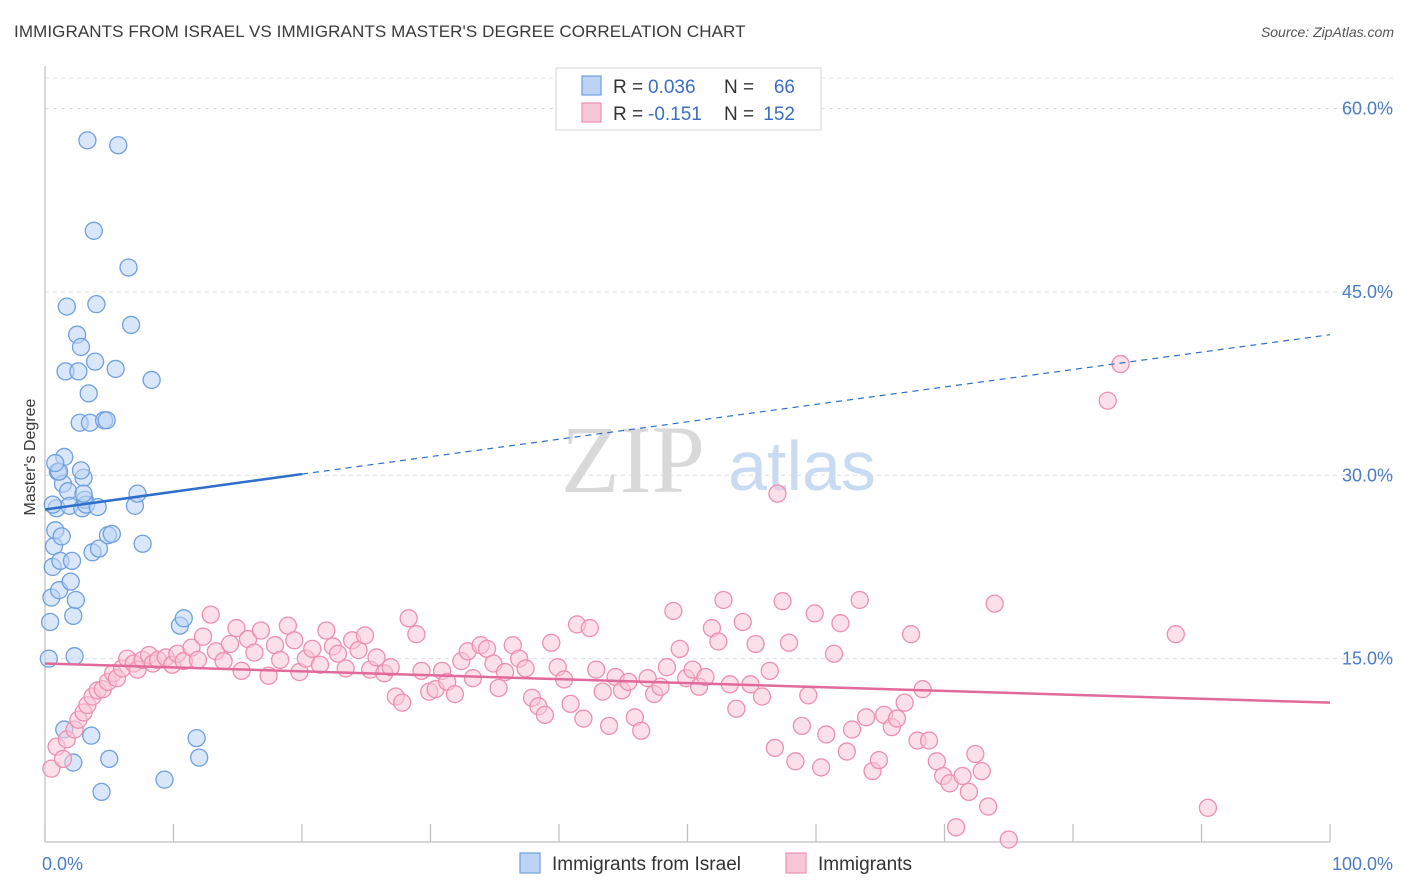 The image size is (1406, 892). Describe the element at coordinates (1367, 659) in the screenshot. I see `y-tick-label-0: 15.0%` at that location.